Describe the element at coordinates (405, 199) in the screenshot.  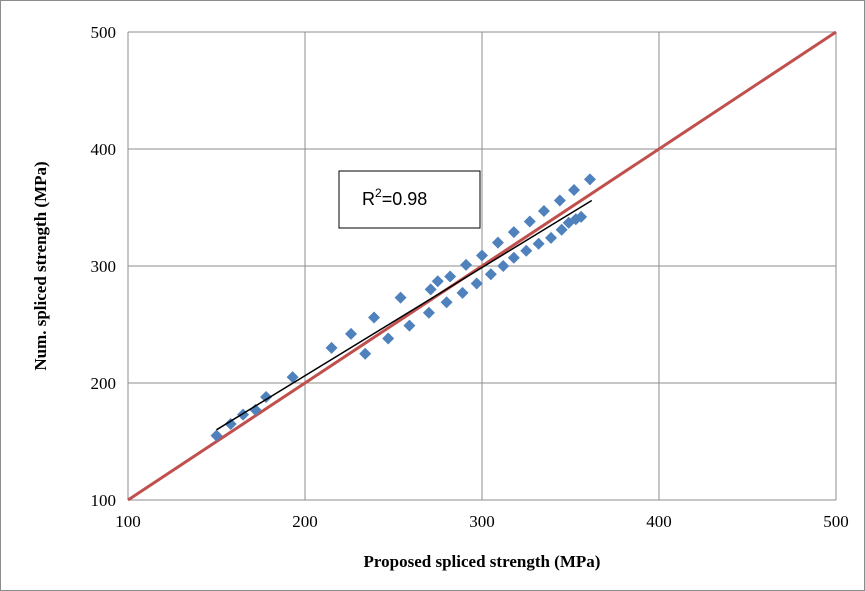
I see `annotation-value: =0.98` at that location.